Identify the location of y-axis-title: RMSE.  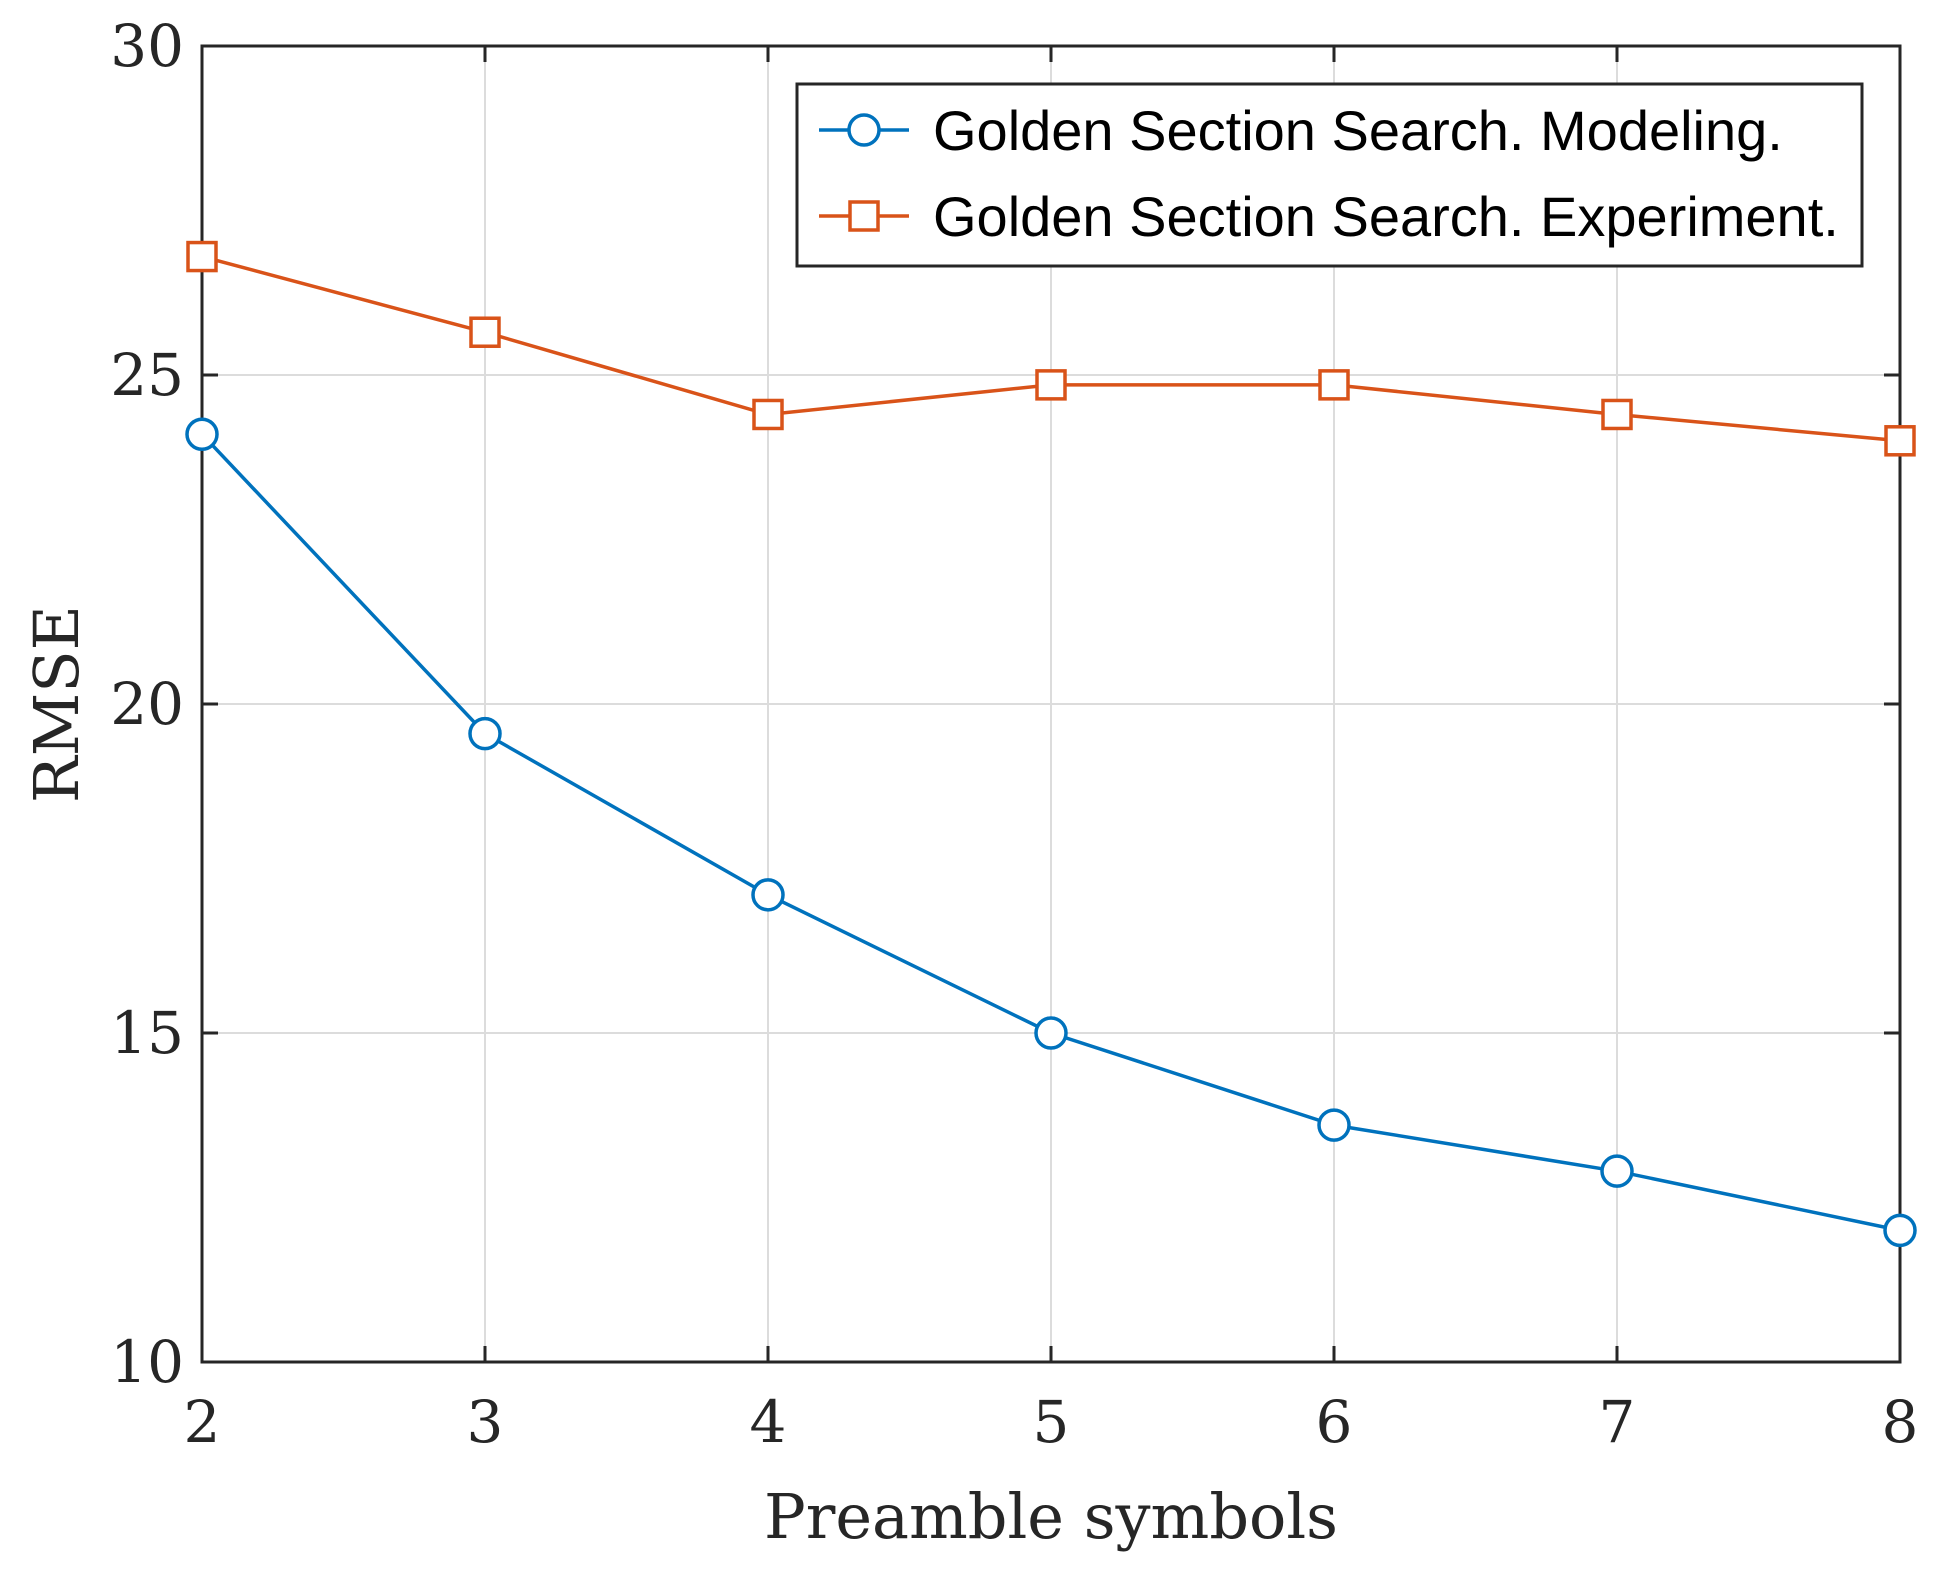
(56, 704).